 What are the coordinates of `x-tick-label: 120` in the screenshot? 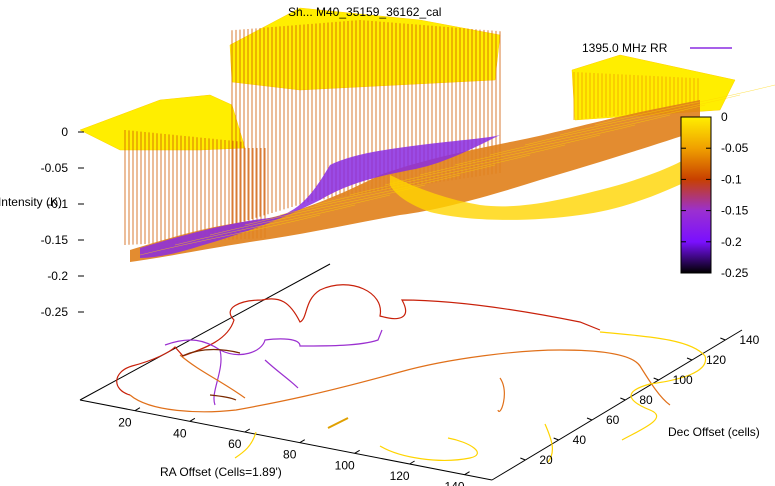 It's located at (400, 476).